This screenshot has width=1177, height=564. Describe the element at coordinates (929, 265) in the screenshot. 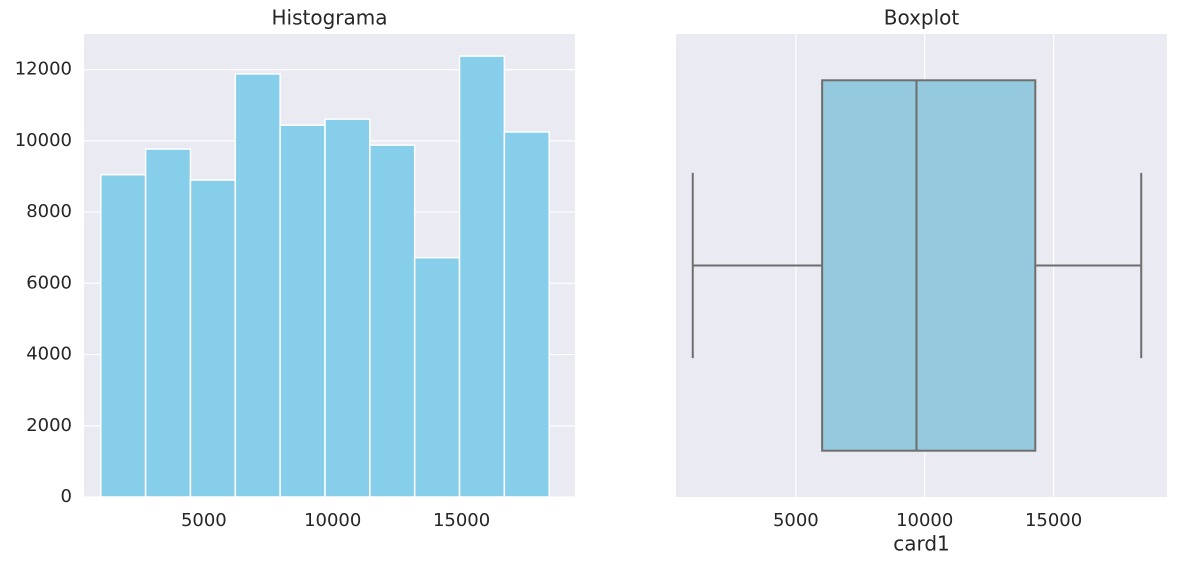

I see `boxplot-box` at that location.